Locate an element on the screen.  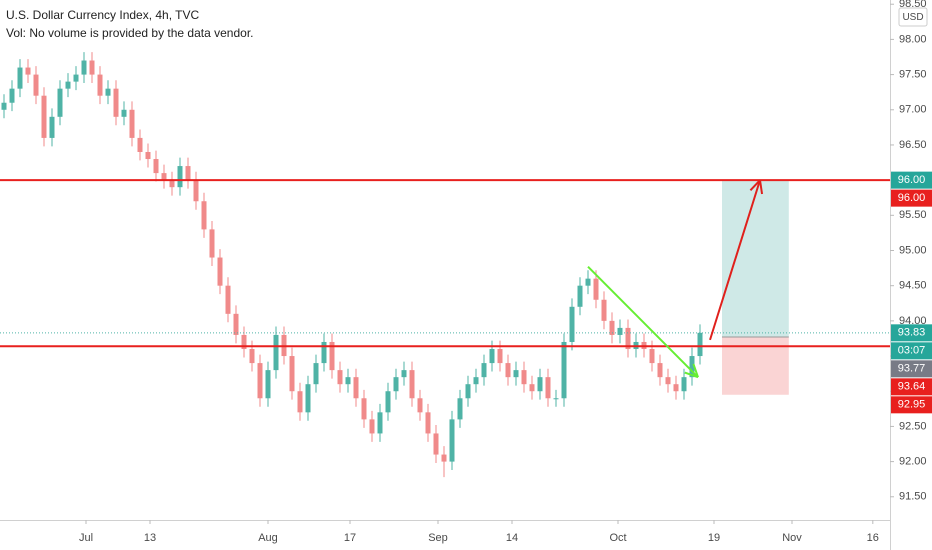
x-tick-label: 16 is located at coordinates (873, 538).